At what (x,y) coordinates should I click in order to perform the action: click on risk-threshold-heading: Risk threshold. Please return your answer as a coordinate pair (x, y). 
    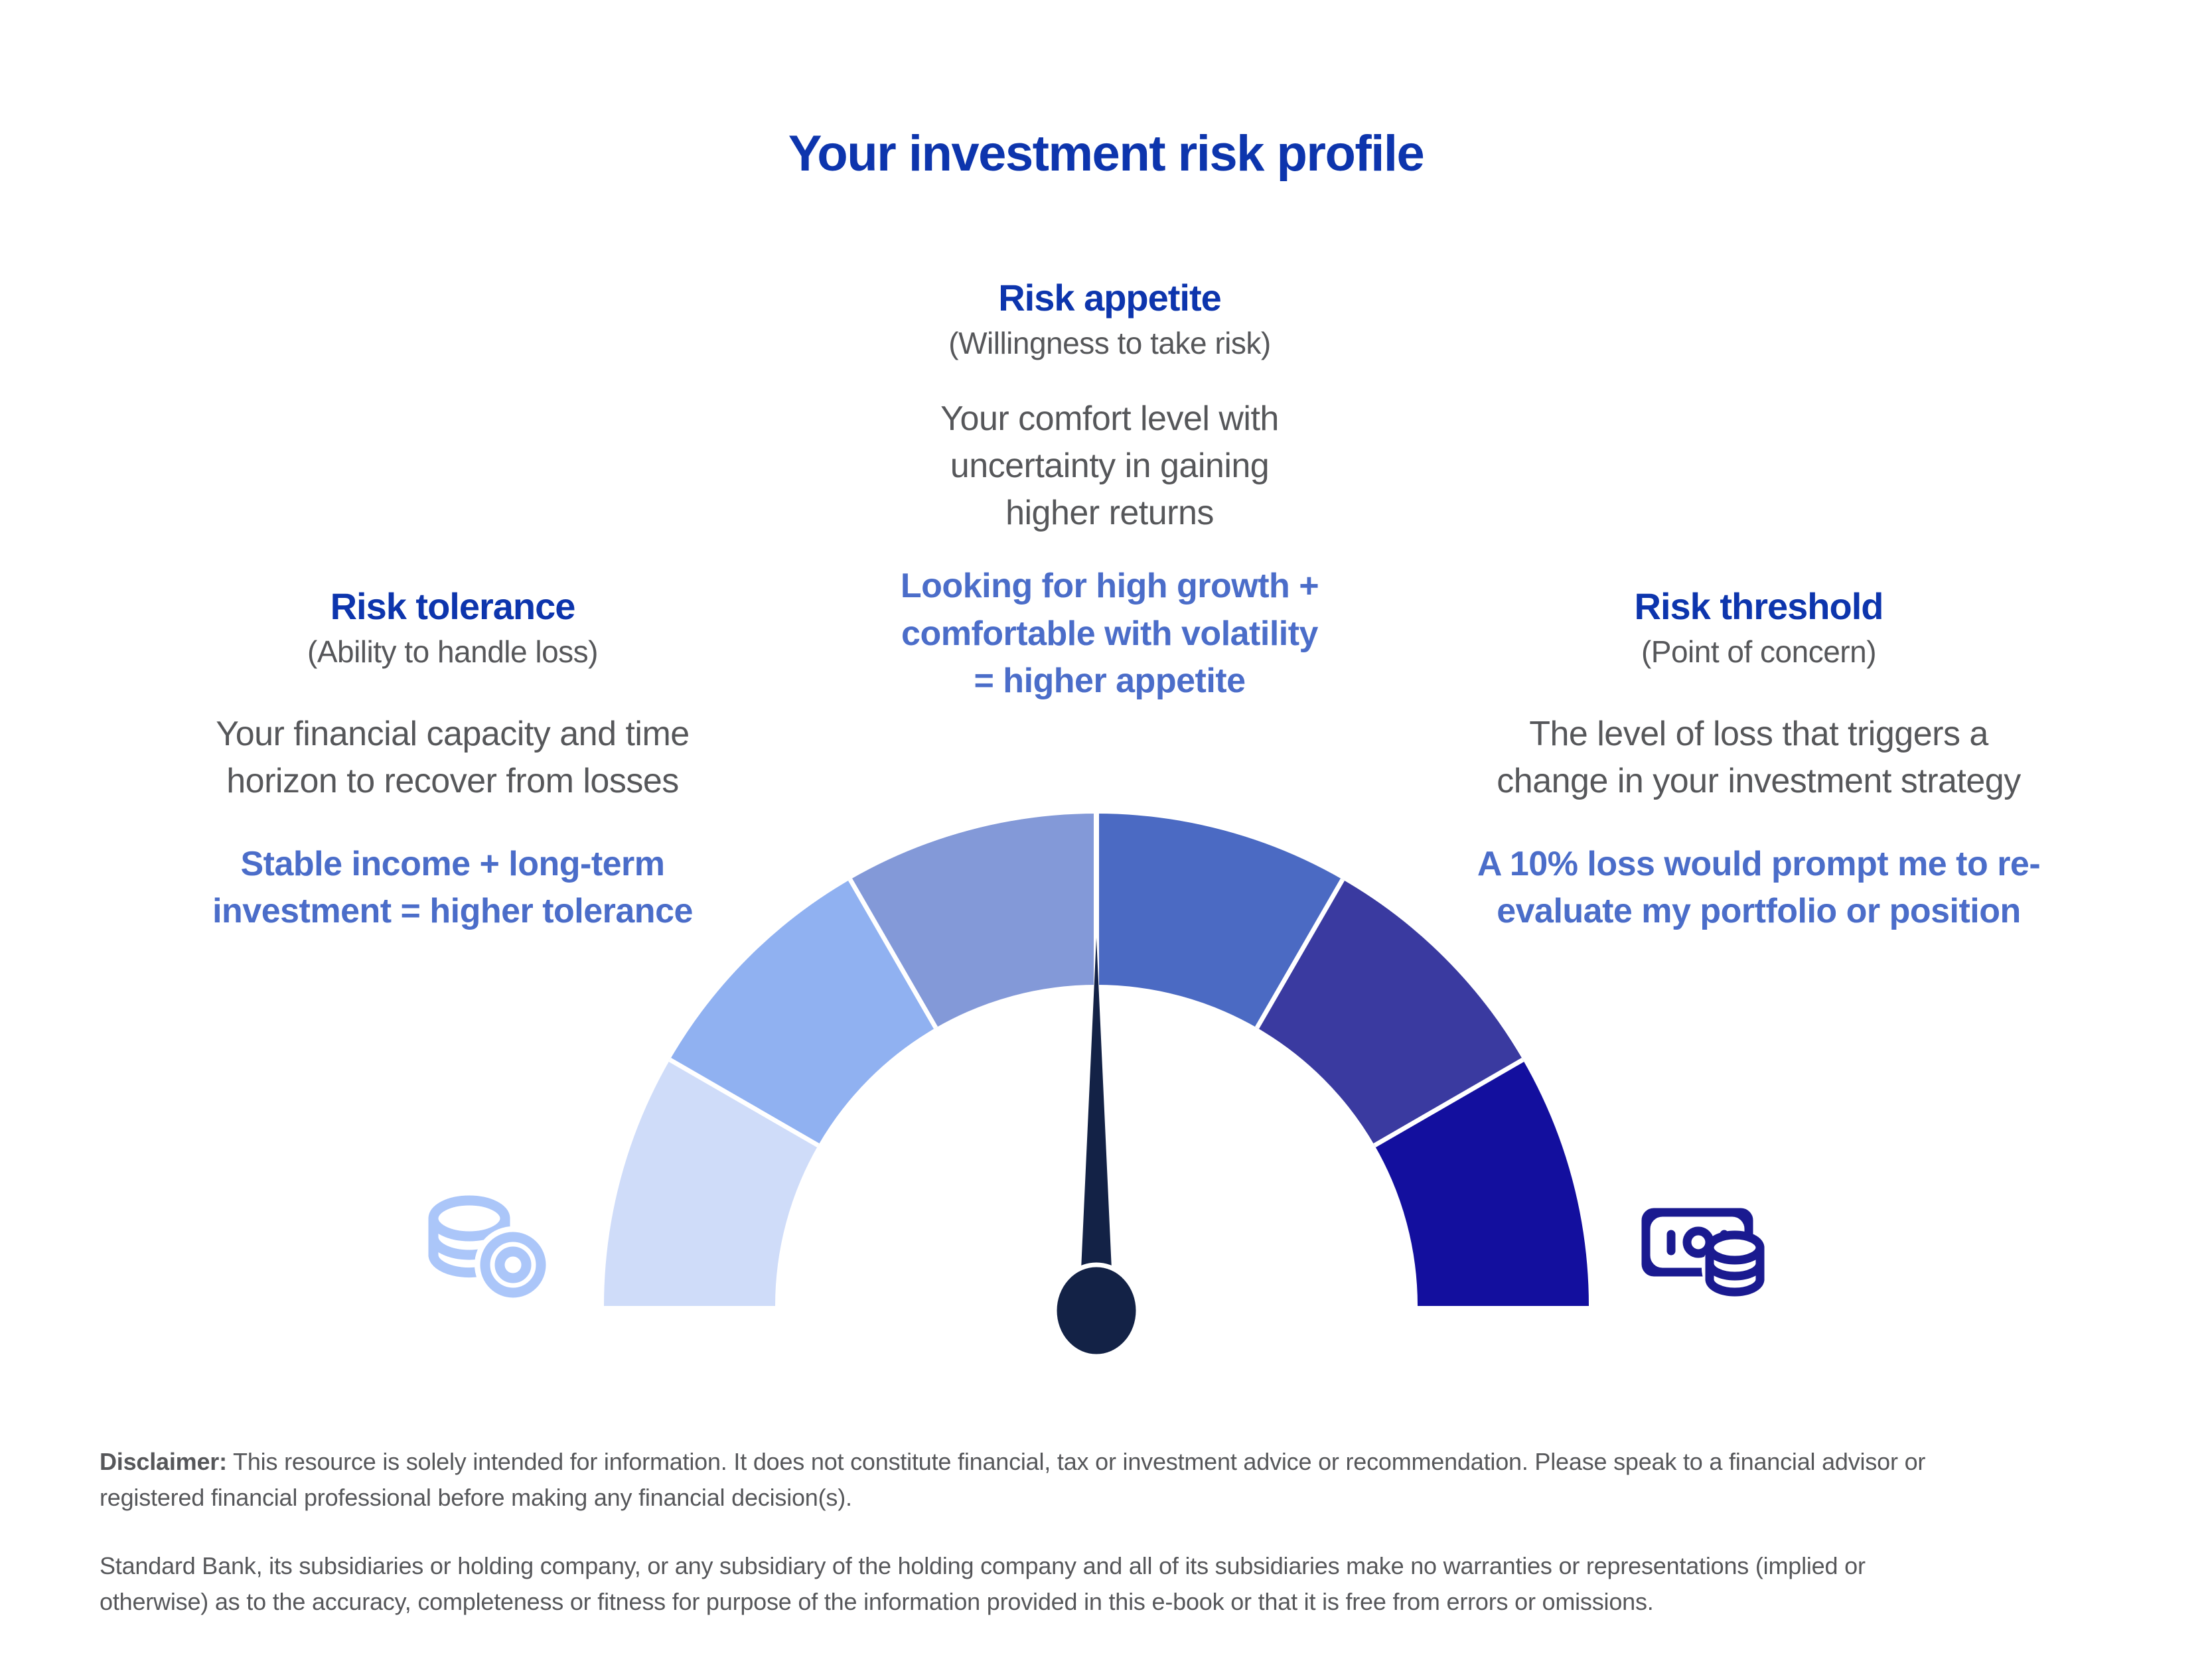
    Looking at the image, I should click on (1759, 606).